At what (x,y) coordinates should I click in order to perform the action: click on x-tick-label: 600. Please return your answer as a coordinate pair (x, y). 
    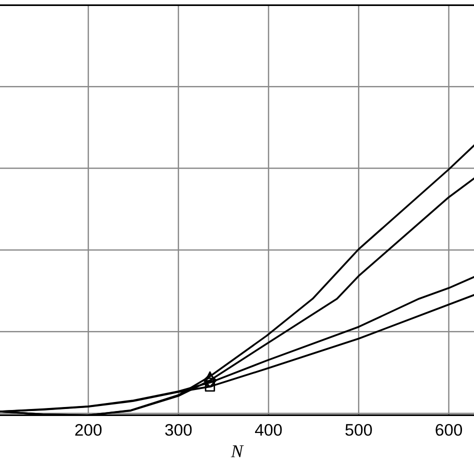
    Looking at the image, I should click on (449, 430).